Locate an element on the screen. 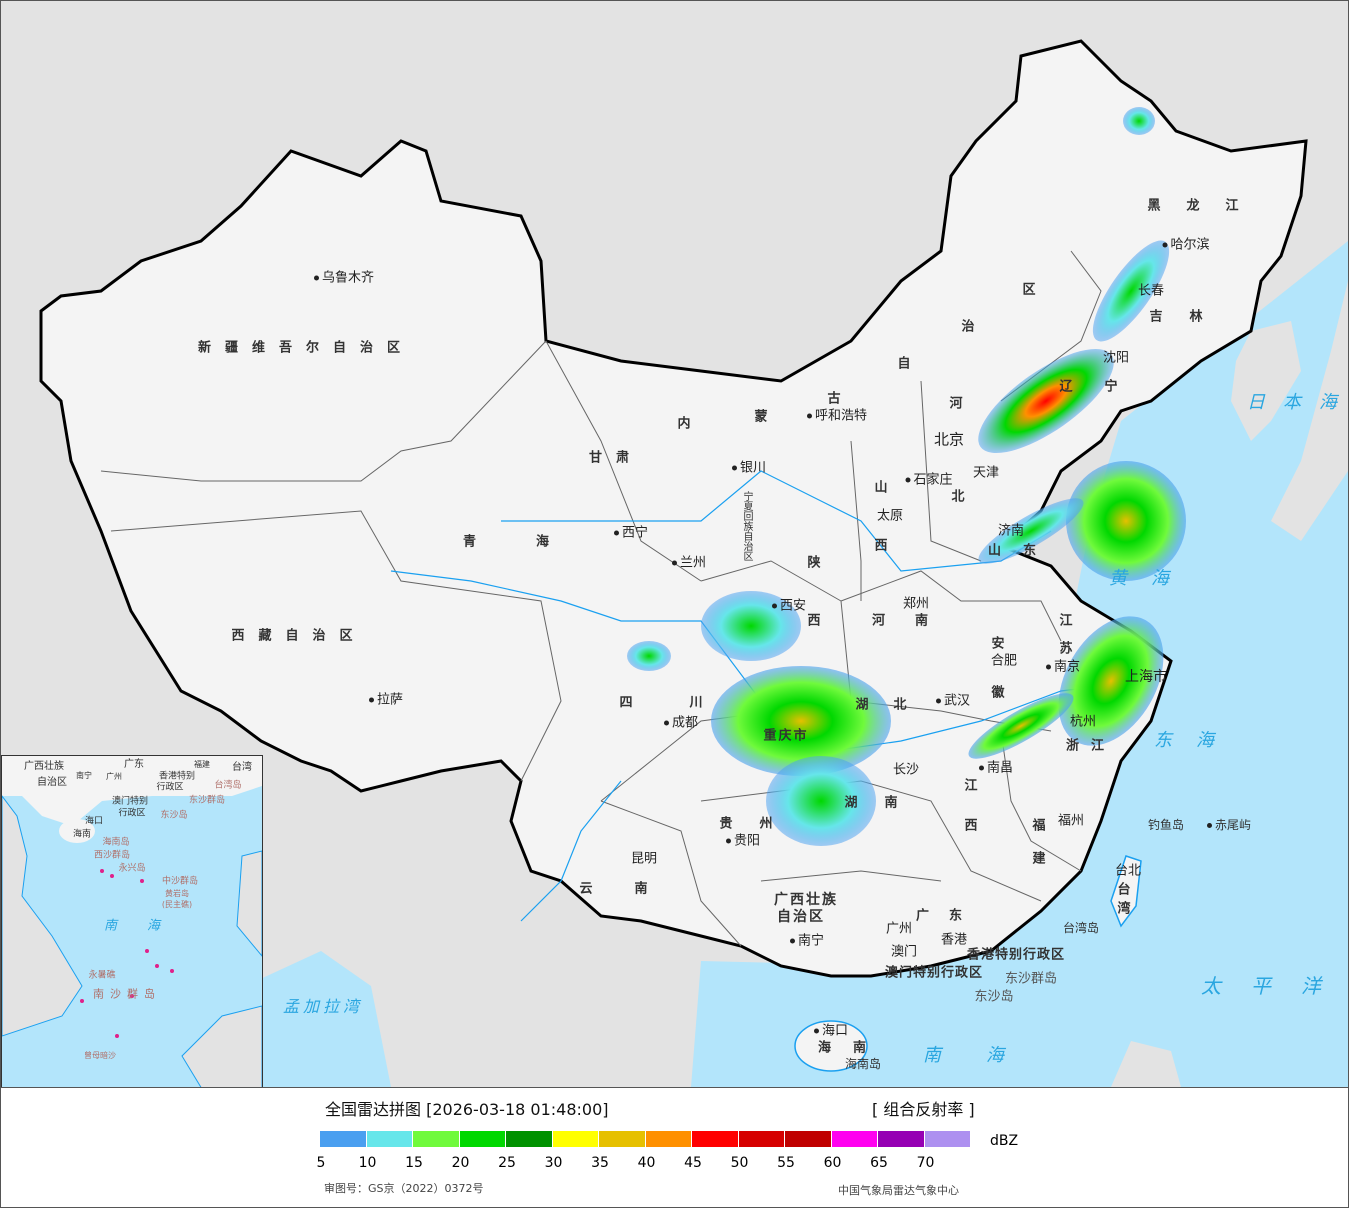 The height and width of the screenshot is (1208, 1349). korea is located at coordinates (1266, 381).